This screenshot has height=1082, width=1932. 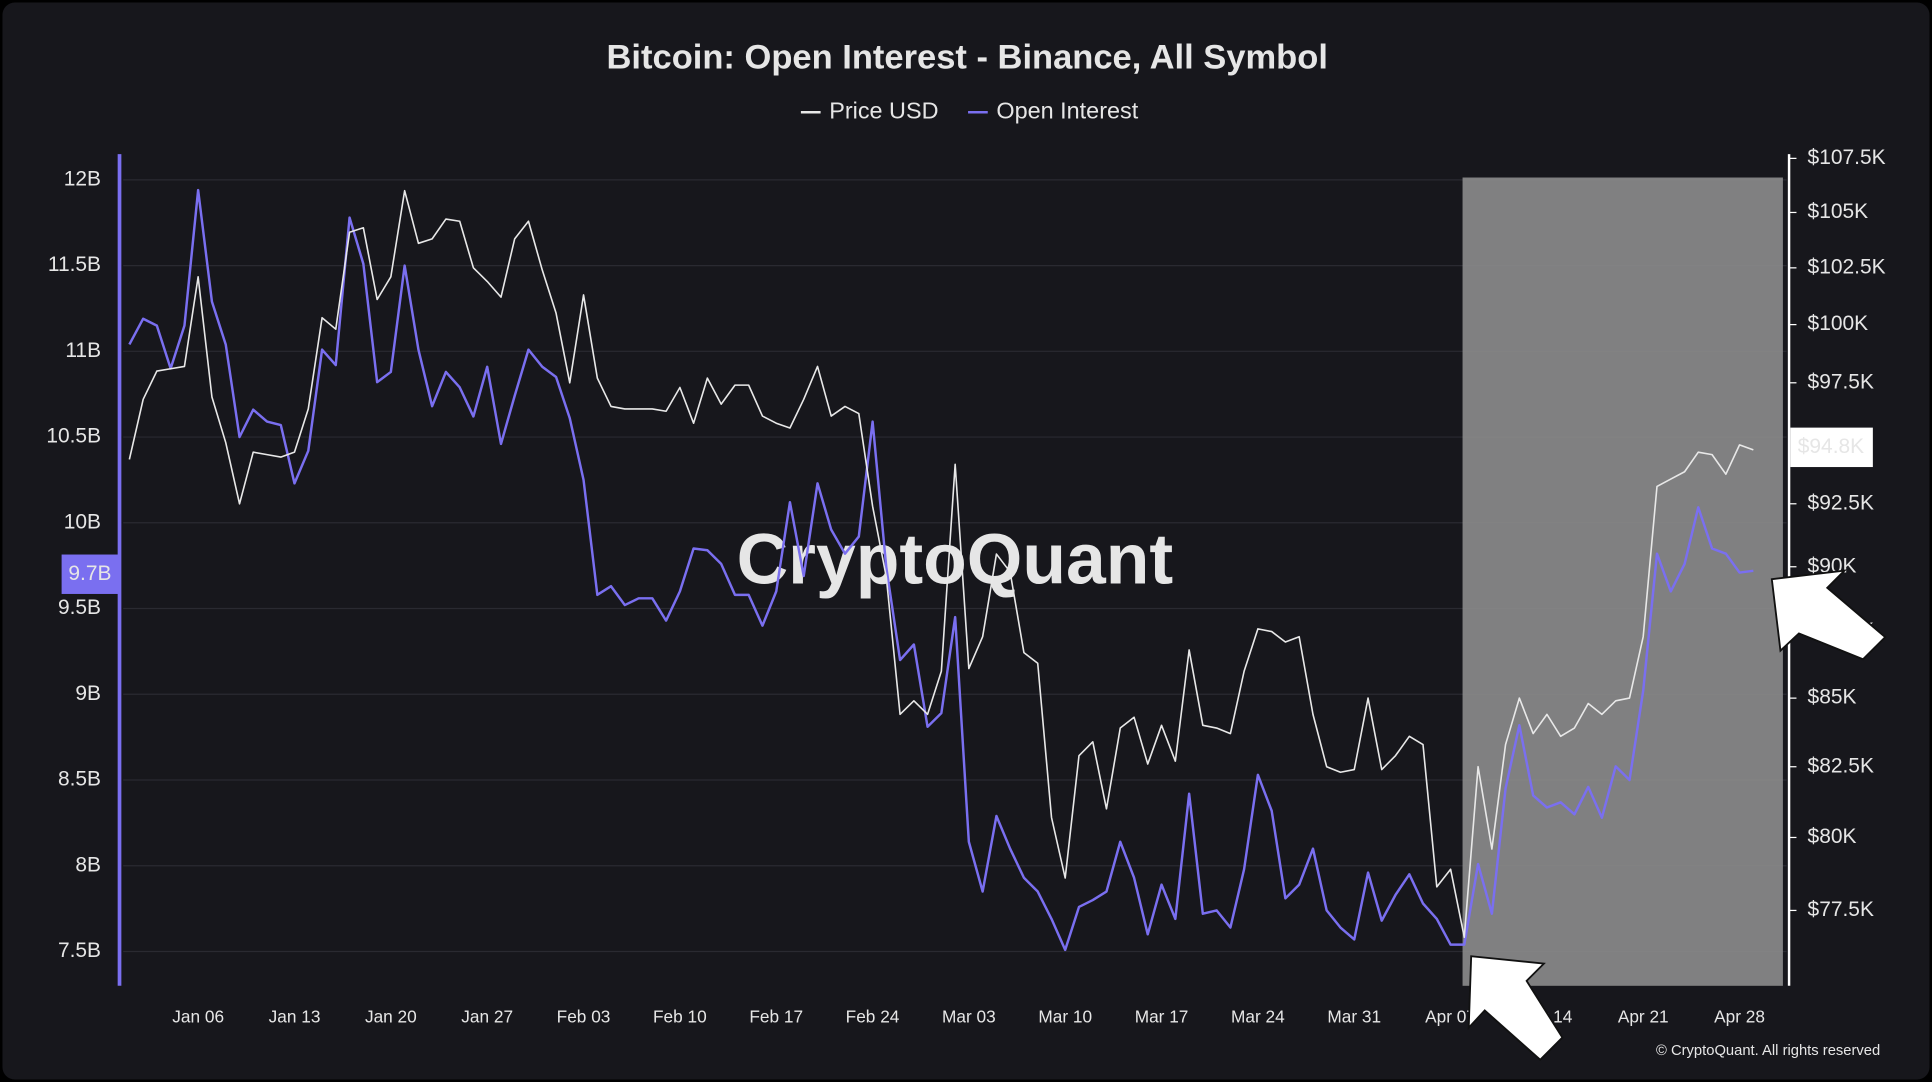 I want to click on x-tick-label: Apr 07, so click(x=1450, y=1016).